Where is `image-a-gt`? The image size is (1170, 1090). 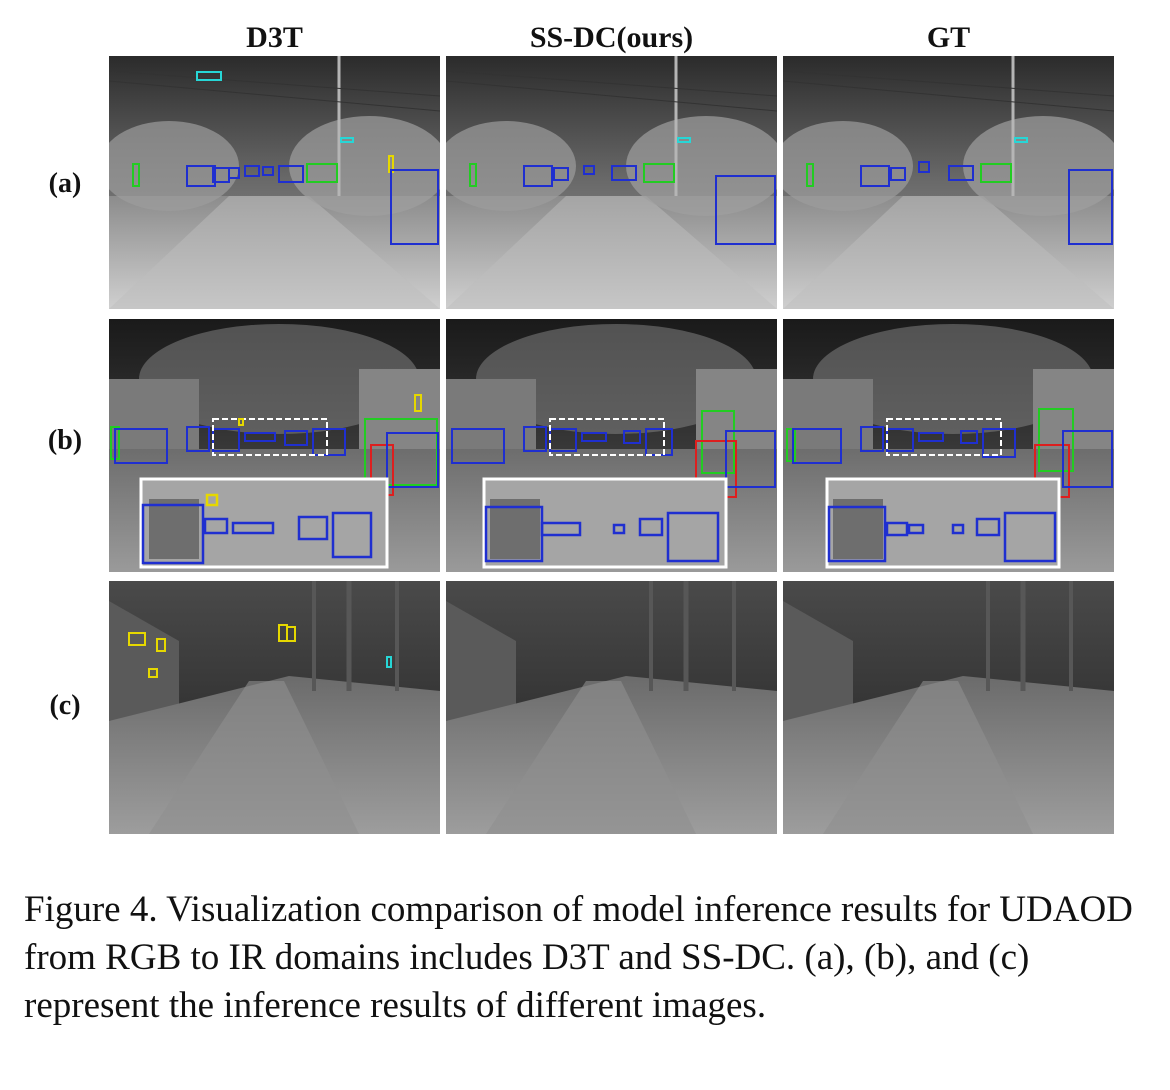
image-a-gt is located at coordinates (948, 182).